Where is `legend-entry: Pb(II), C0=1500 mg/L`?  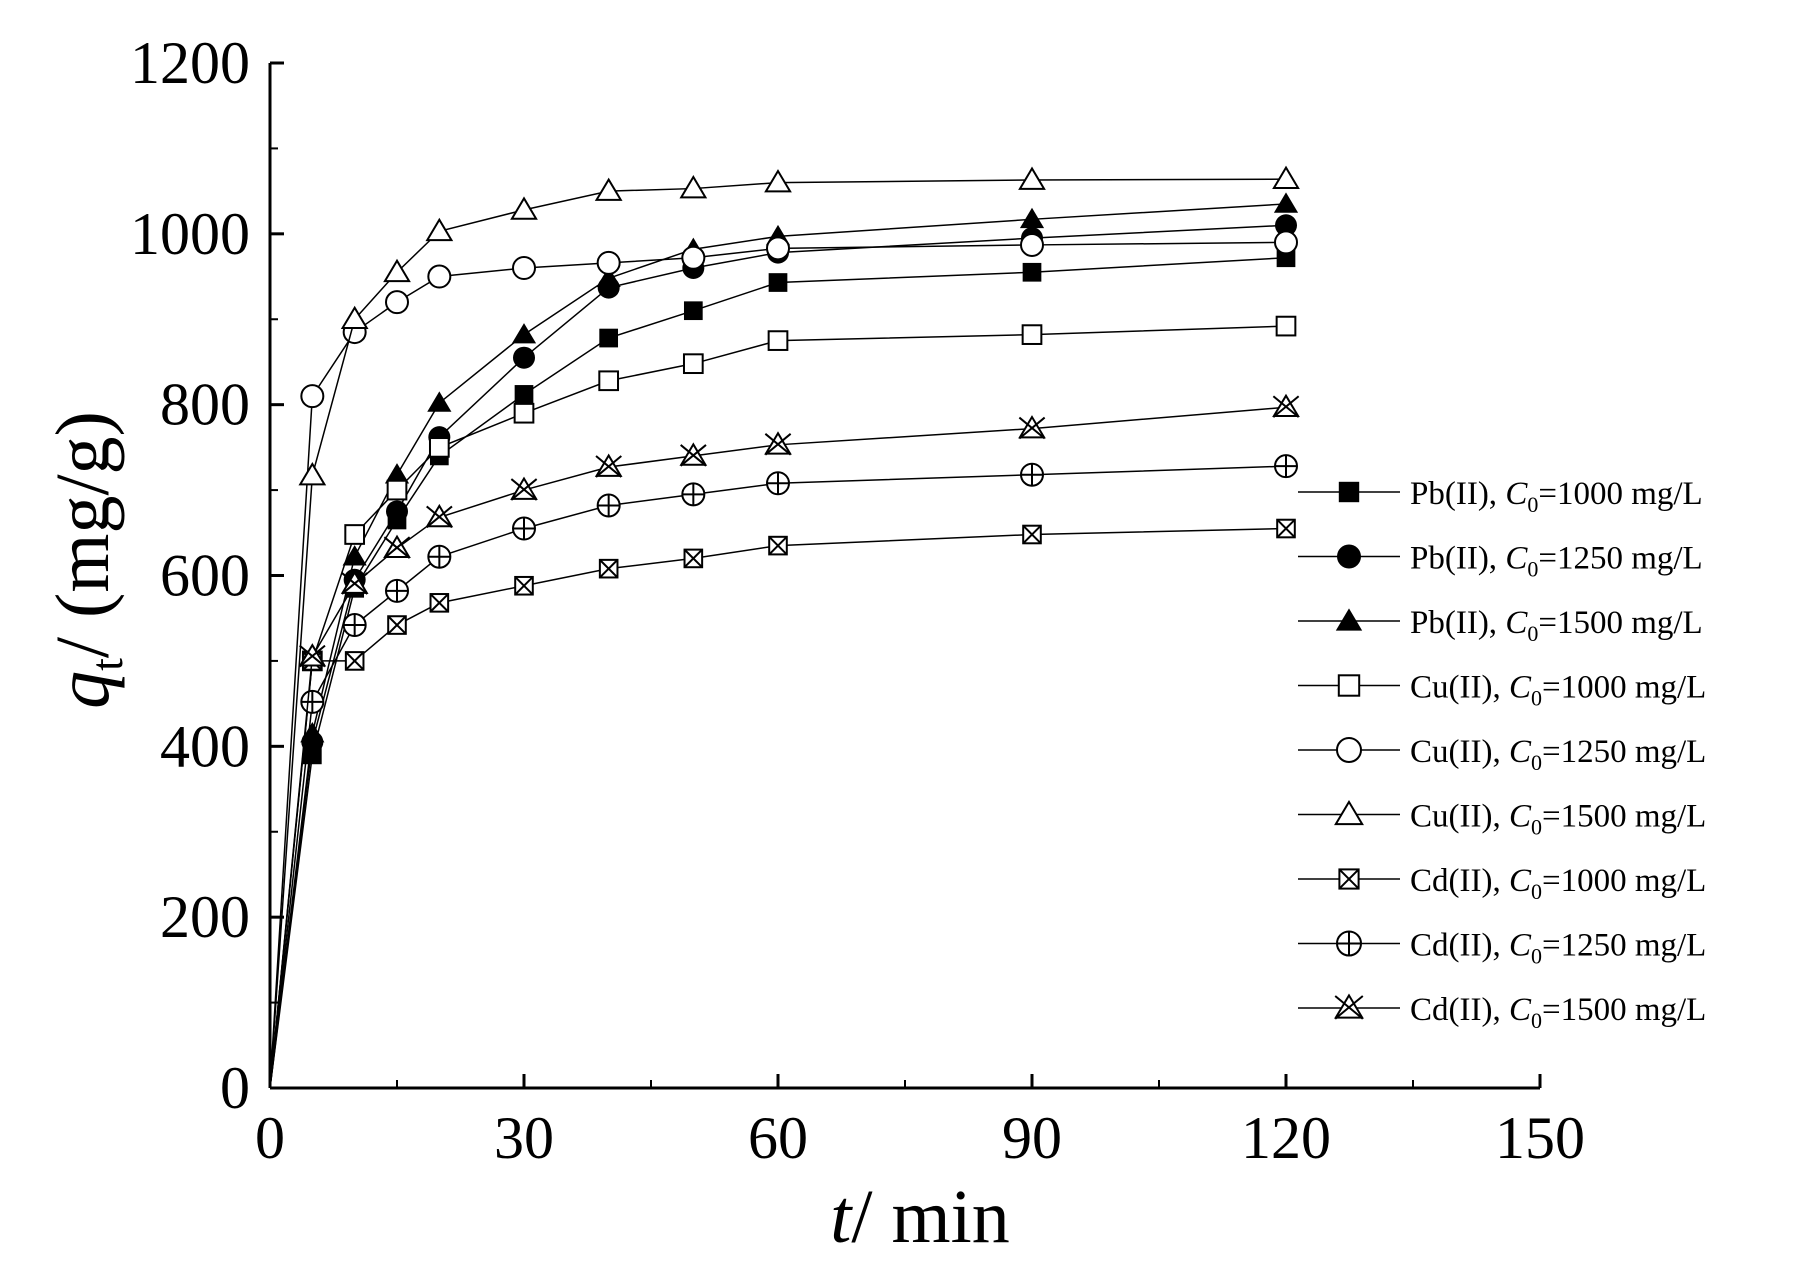 legend-entry: Pb(II), C0=1500 mg/L is located at coordinates (1500, 625).